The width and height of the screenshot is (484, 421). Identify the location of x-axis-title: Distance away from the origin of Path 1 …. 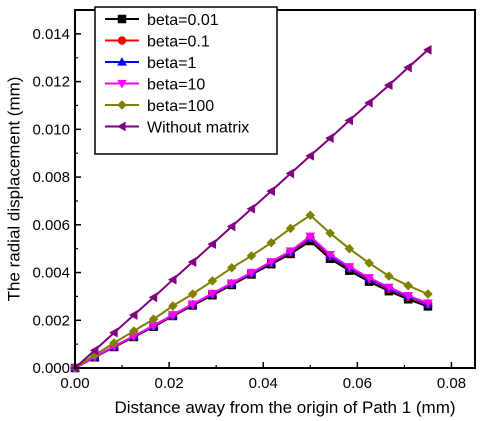
(284, 407).